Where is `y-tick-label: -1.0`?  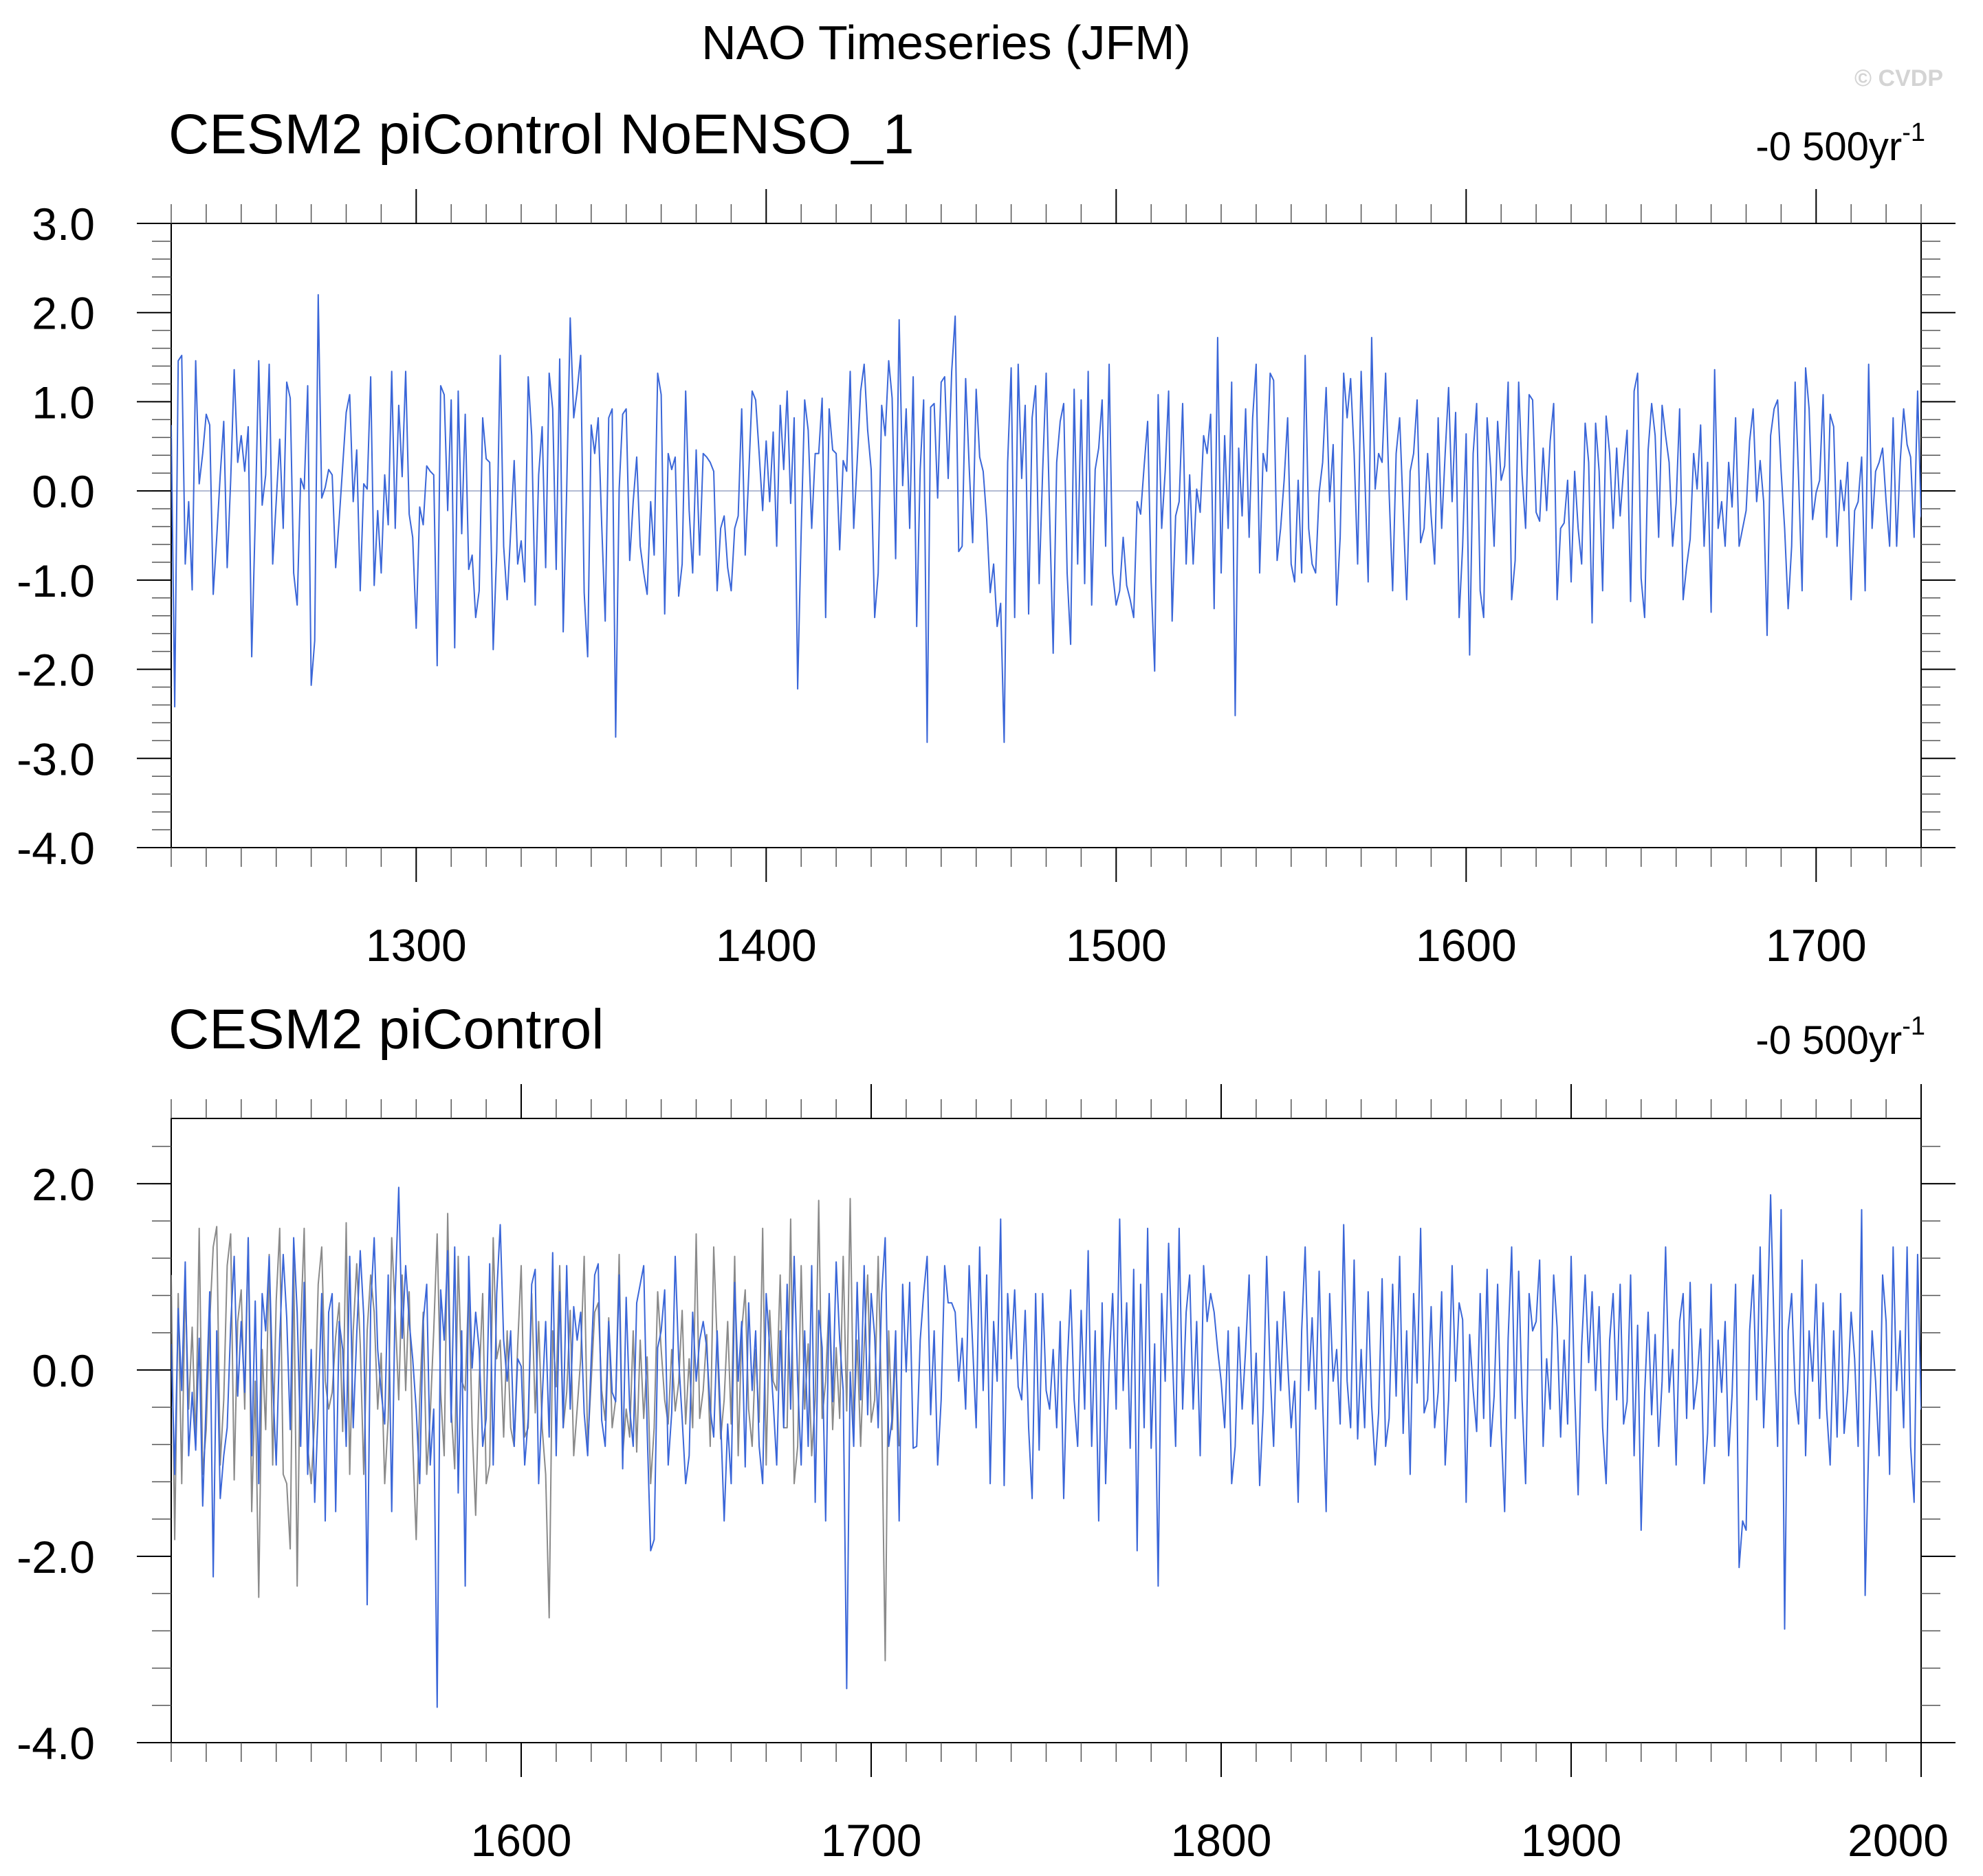 y-tick-label: -1.0 is located at coordinates (56, 580).